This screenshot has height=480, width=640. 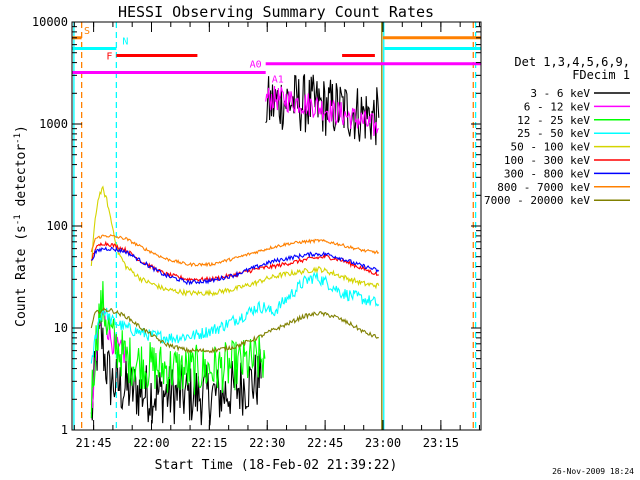 I want to click on series-line-800-7000-keV, so click(x=235, y=251).